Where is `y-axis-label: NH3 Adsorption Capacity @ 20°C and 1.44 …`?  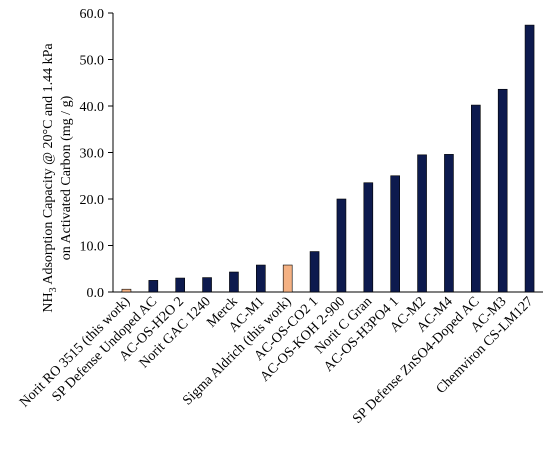
y-axis-label: NH3 Adsorption Capacity @ 20°C and 1.44 … is located at coordinates (57, 178).